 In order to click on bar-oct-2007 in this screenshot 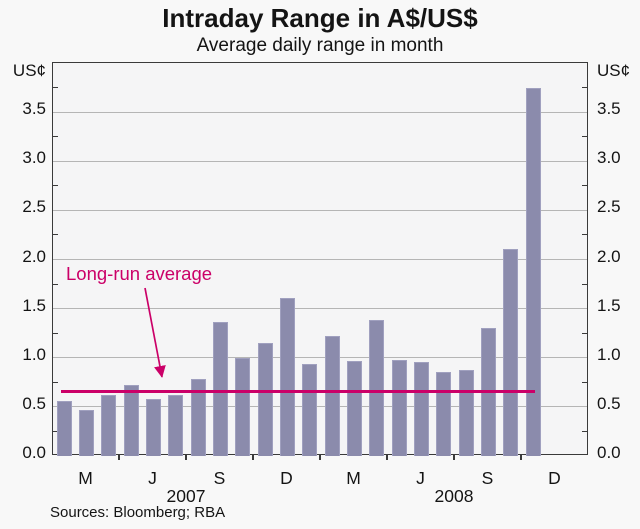, I will do `click(265, 399)`.